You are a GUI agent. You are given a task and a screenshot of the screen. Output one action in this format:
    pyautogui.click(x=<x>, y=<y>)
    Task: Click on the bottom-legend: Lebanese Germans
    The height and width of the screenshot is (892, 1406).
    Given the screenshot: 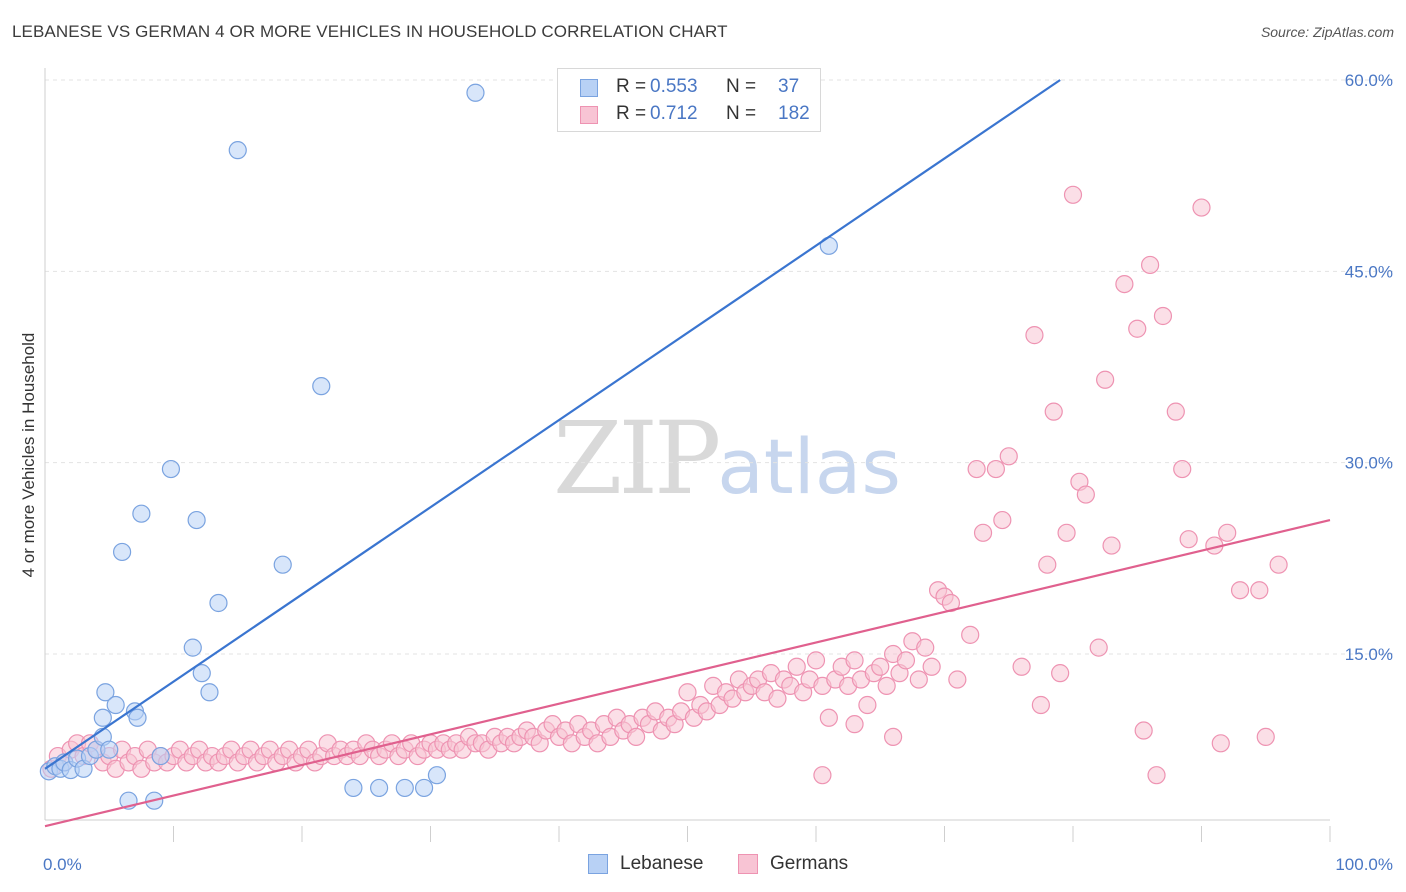 What is the action you would take?
    pyautogui.click(x=703, y=865)
    